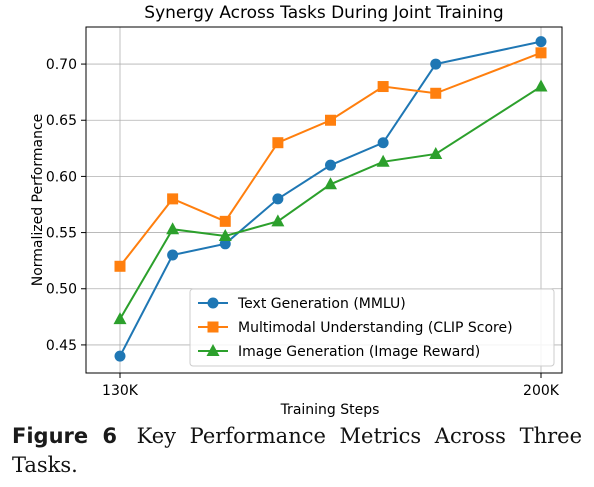 This screenshot has width=594, height=487. I want to click on legend-entry: Image Generation (Image Reward), so click(339, 352).